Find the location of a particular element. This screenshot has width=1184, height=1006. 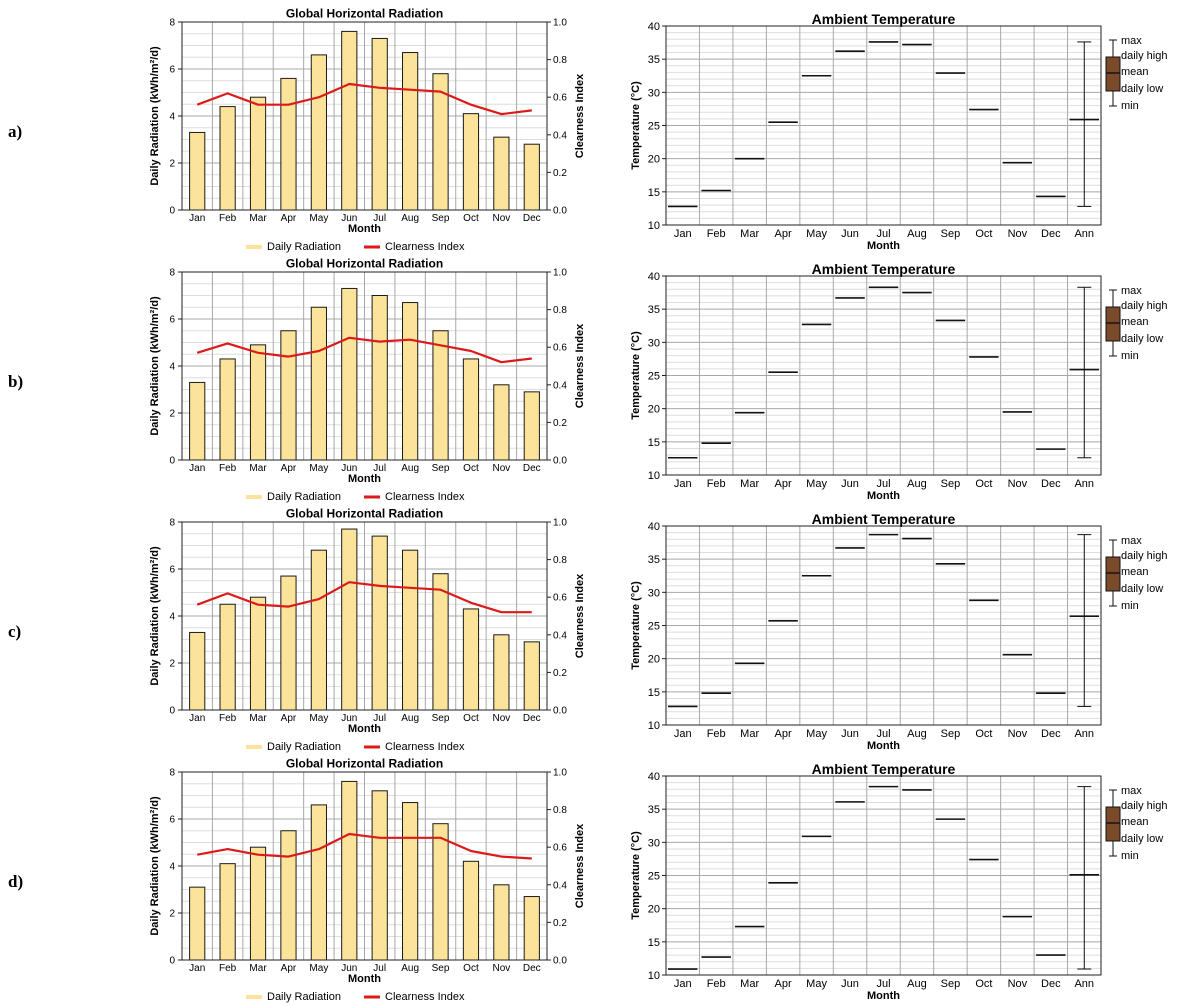

y-tick-label: 35 is located at coordinates (654, 310).